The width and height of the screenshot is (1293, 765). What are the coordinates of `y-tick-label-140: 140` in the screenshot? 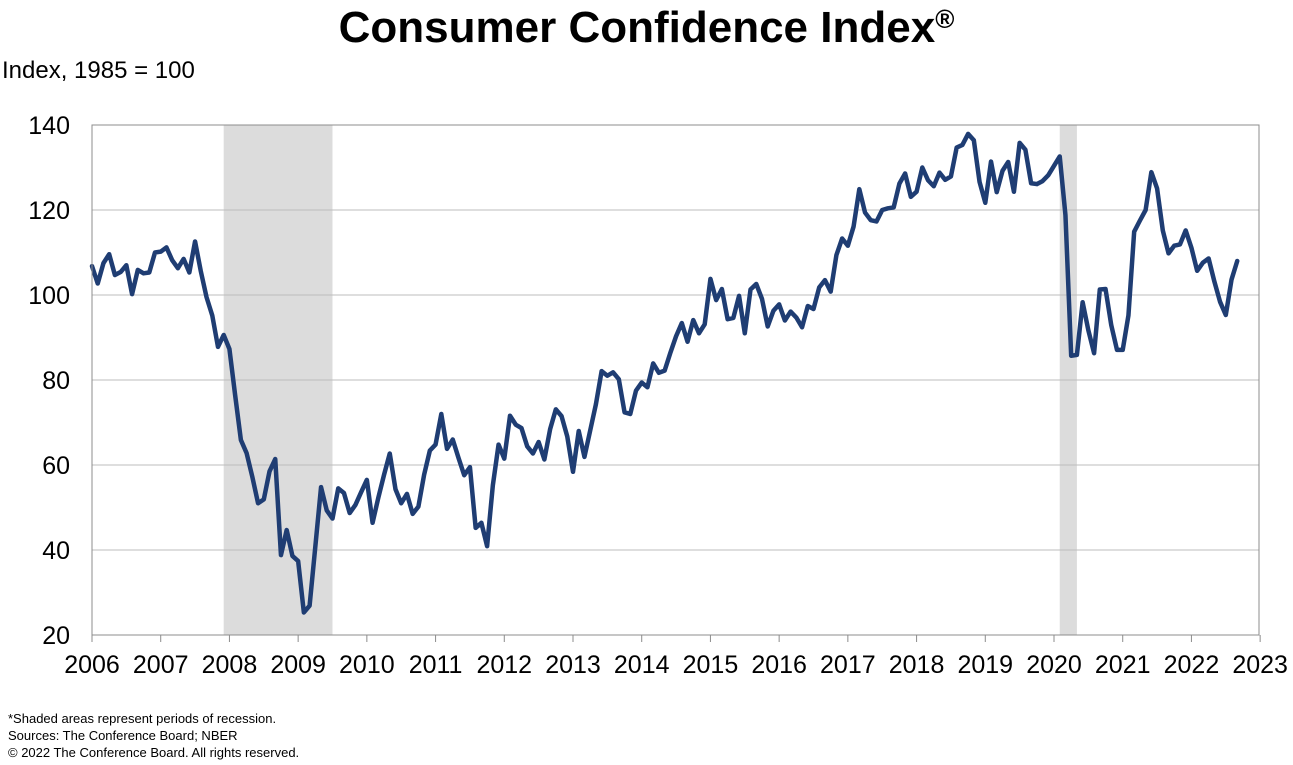 It's located at (49, 126).